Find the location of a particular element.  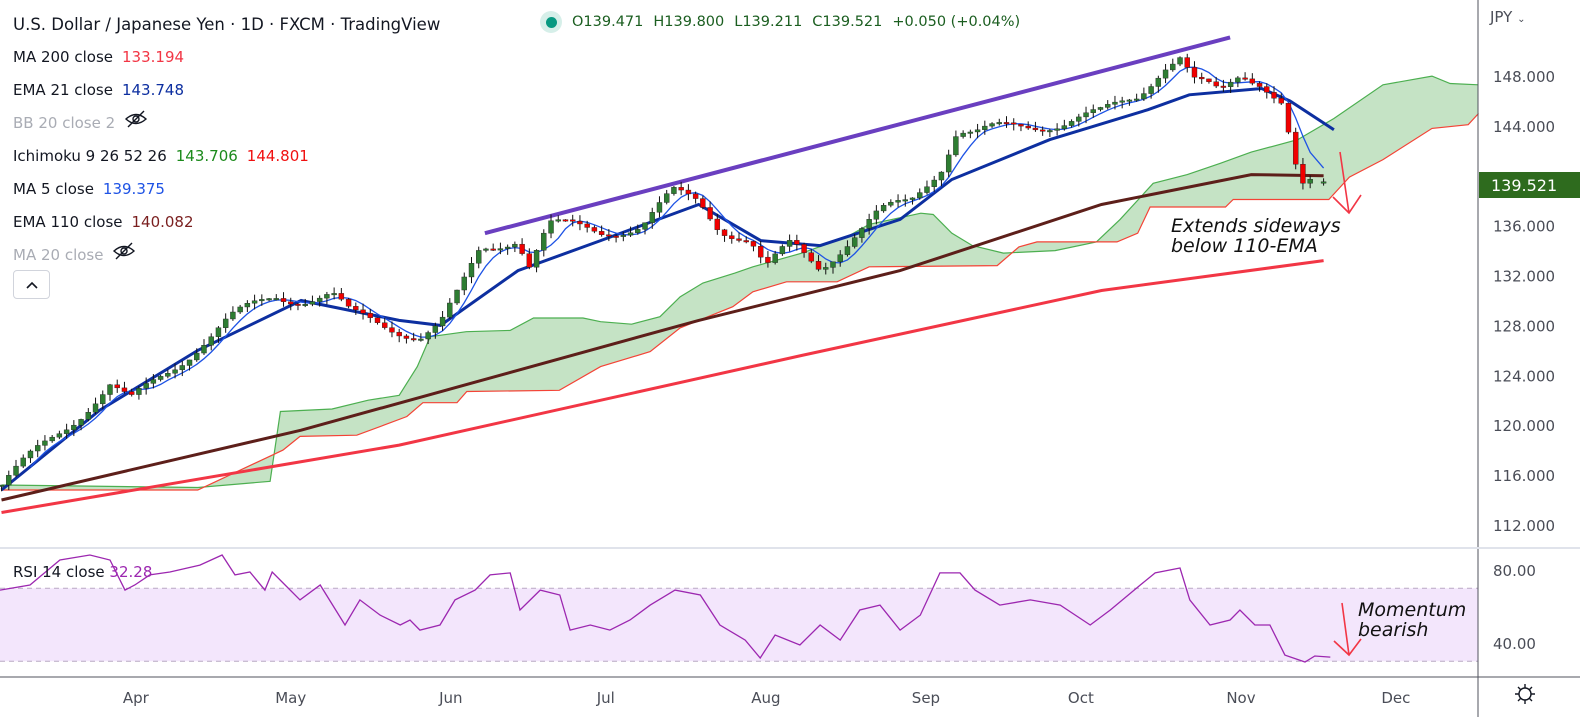

time-tick-label: Apr is located at coordinates (136, 698).